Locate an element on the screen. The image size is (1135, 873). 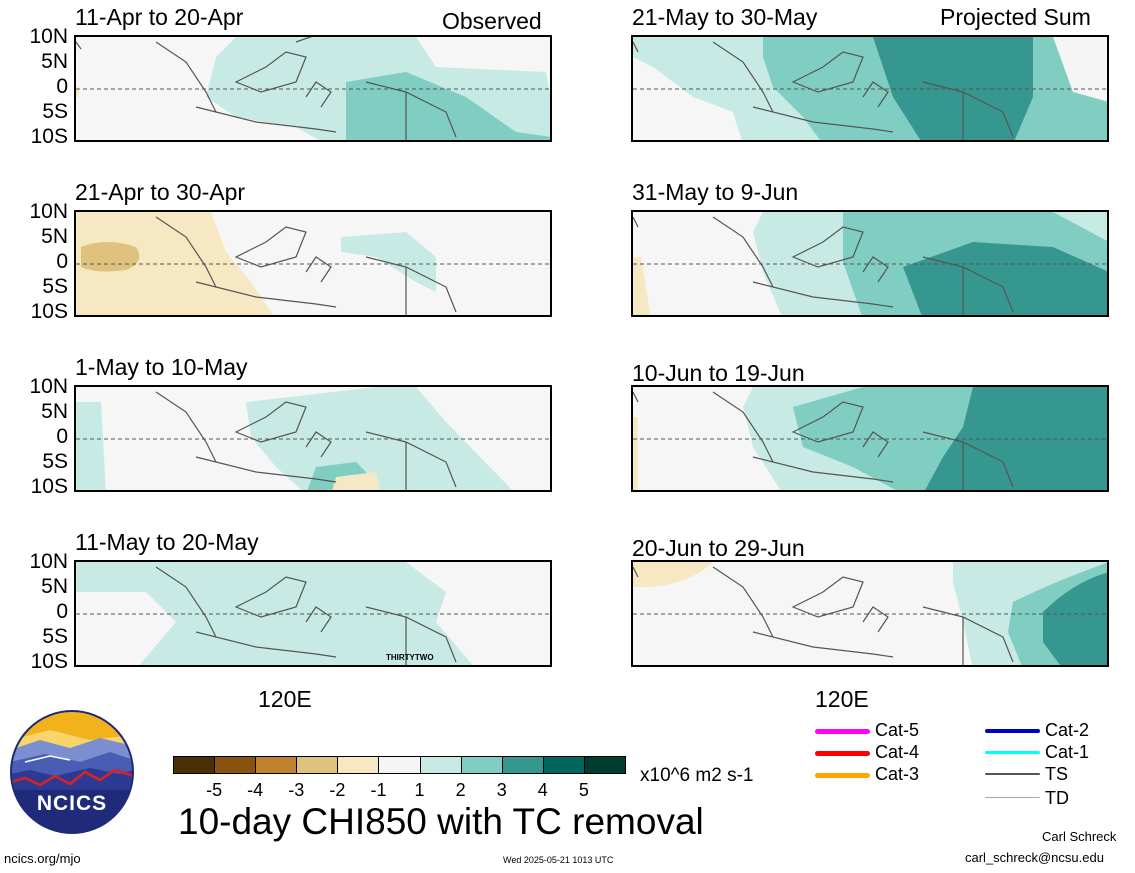
legend-label: Cat-5 is located at coordinates (897, 730).